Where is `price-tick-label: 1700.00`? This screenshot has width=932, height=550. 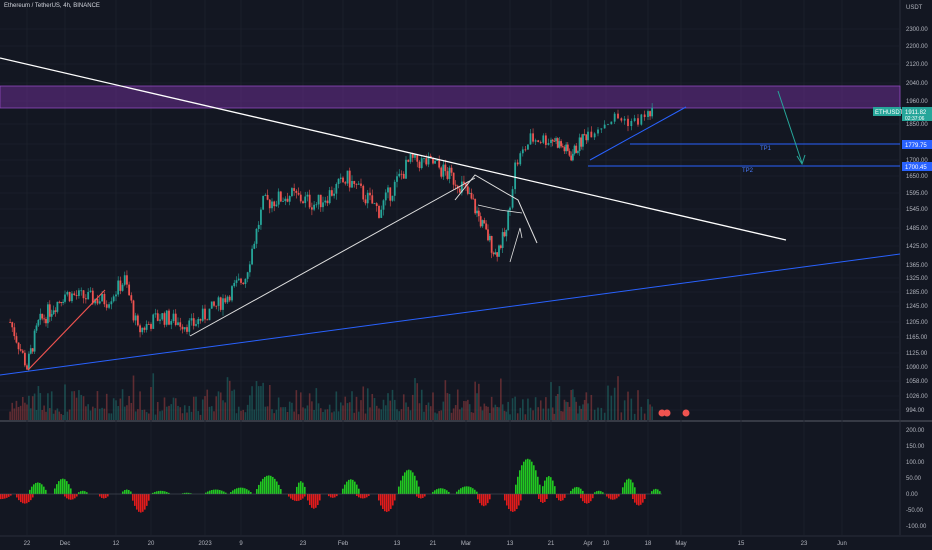
price-tick-label: 1700.00 is located at coordinates (917, 161).